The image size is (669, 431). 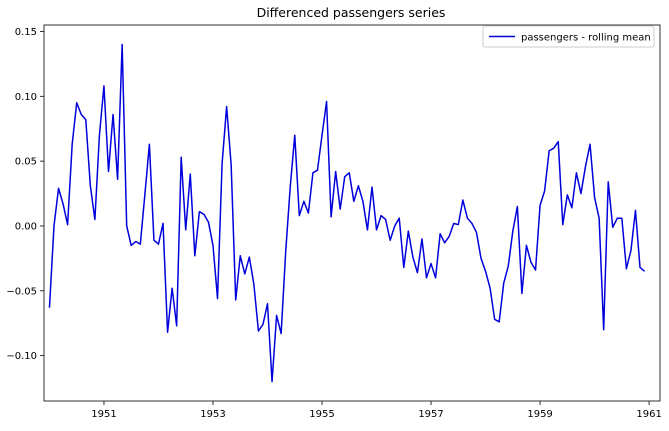 I want to click on x-tick-label: 1955, so click(x=321, y=414).